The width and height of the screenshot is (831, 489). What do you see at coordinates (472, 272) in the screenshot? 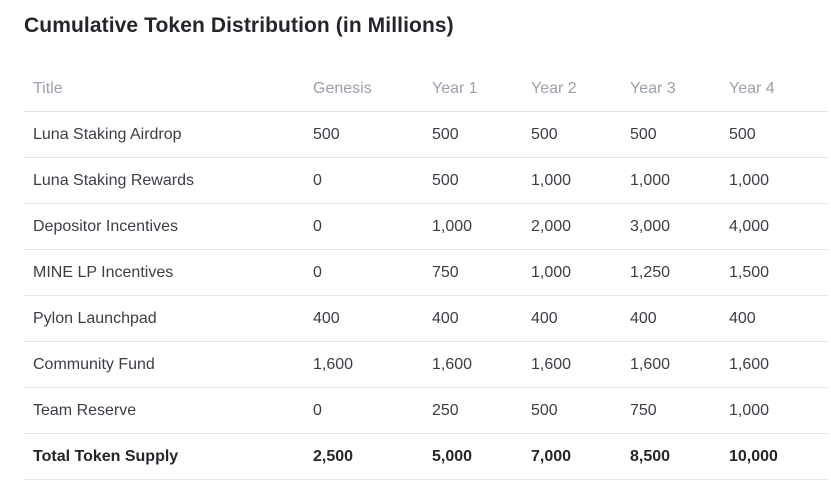
I see `cell-year-1: 750` at bounding box center [472, 272].